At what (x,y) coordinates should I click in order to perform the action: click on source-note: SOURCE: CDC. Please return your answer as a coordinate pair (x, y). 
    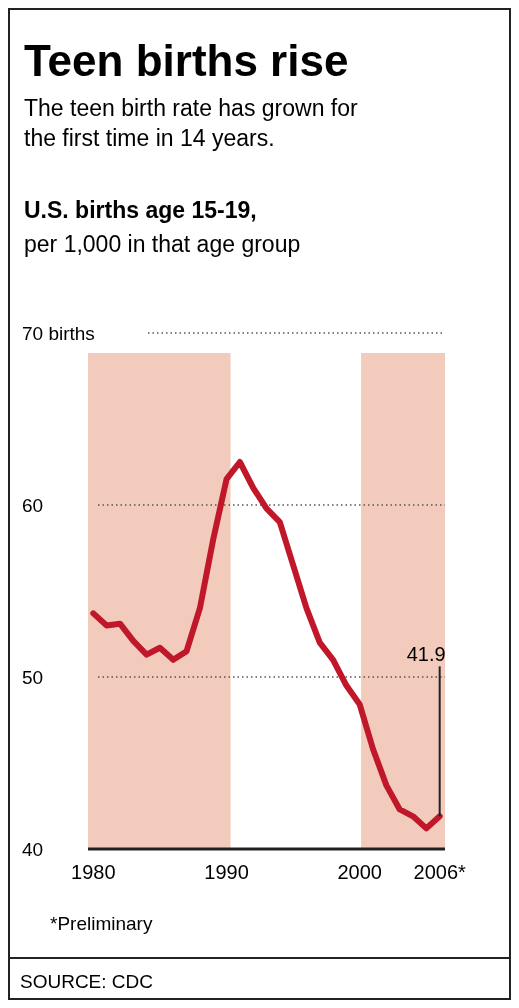
    Looking at the image, I should click on (87, 981).